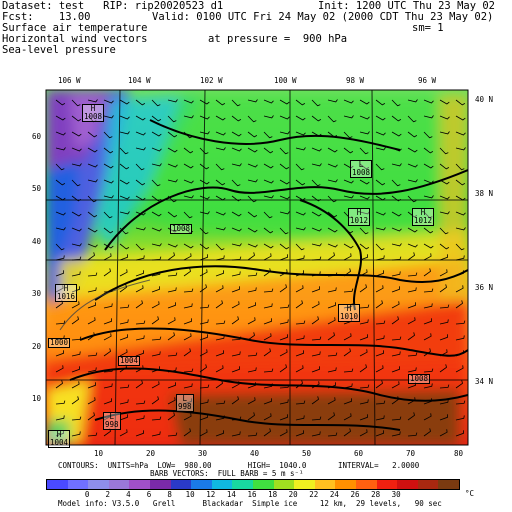  I want to click on lat-label: 40 N, so click(484, 99).